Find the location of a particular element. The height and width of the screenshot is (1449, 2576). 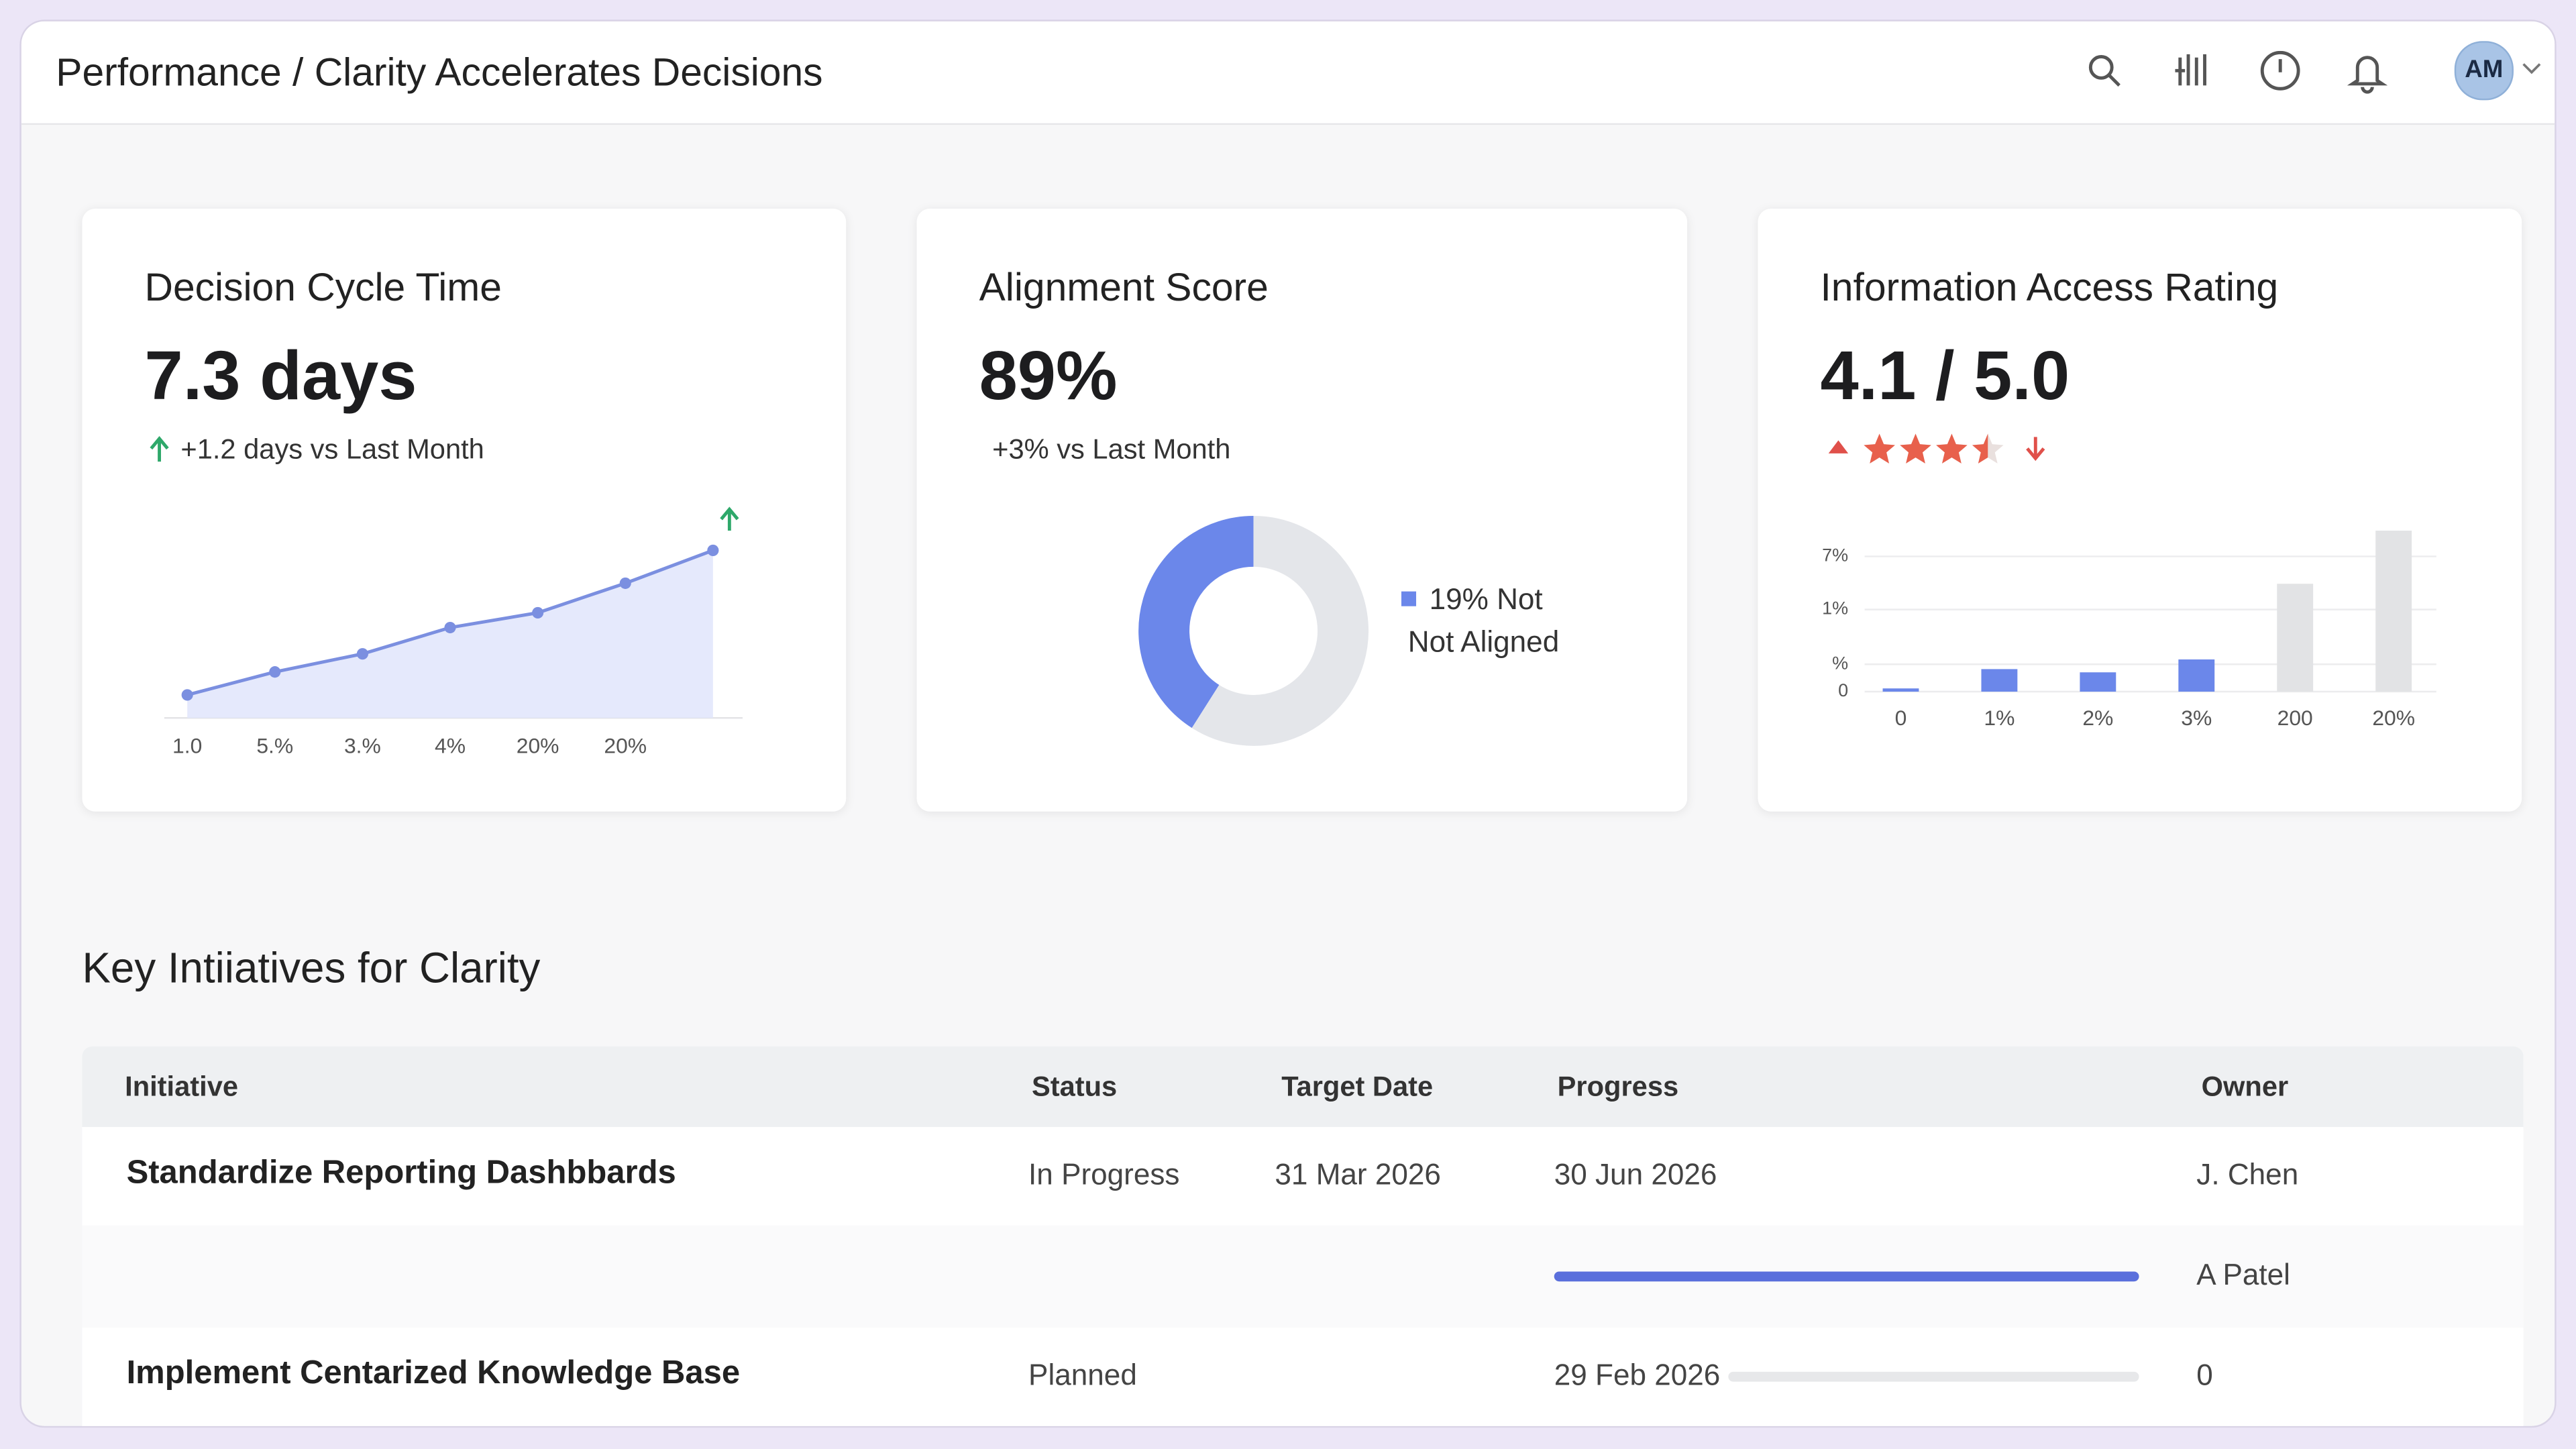

progress-date: 30 Jun 2026 is located at coordinates (1635, 1174).